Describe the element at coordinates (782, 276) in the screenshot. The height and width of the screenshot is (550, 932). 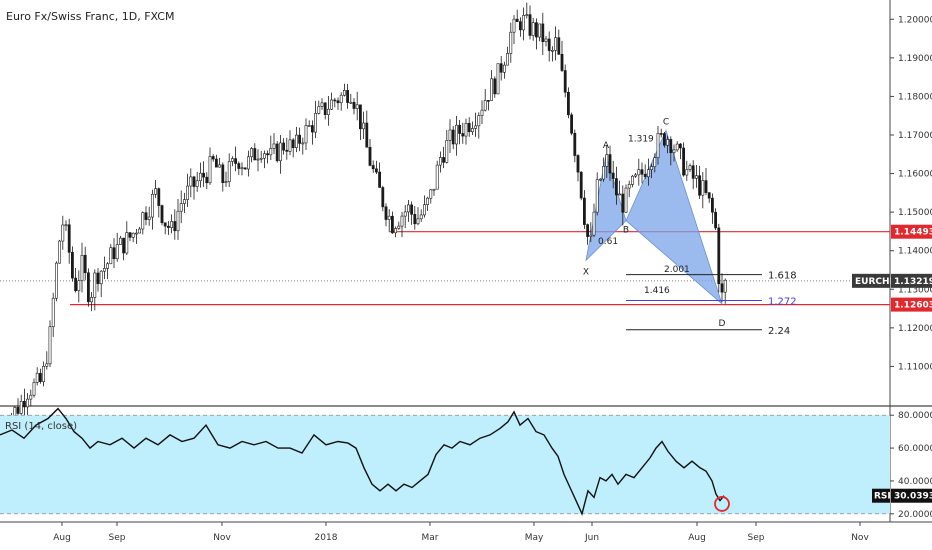
I see `fib-extension-label: 1.618` at that location.